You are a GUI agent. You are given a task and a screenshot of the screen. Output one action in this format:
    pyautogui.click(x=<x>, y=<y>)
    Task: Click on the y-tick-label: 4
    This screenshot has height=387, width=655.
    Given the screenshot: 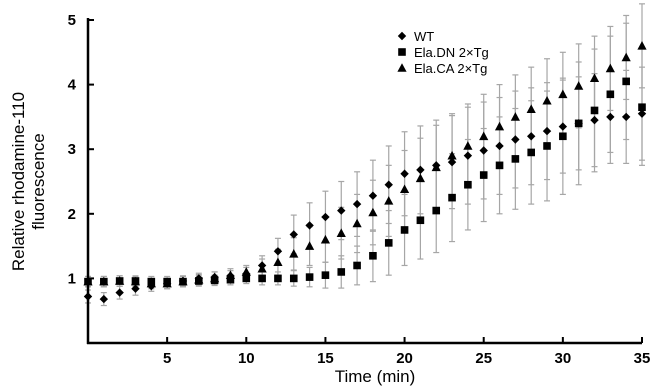 What is the action you would take?
    pyautogui.click(x=72, y=85)
    